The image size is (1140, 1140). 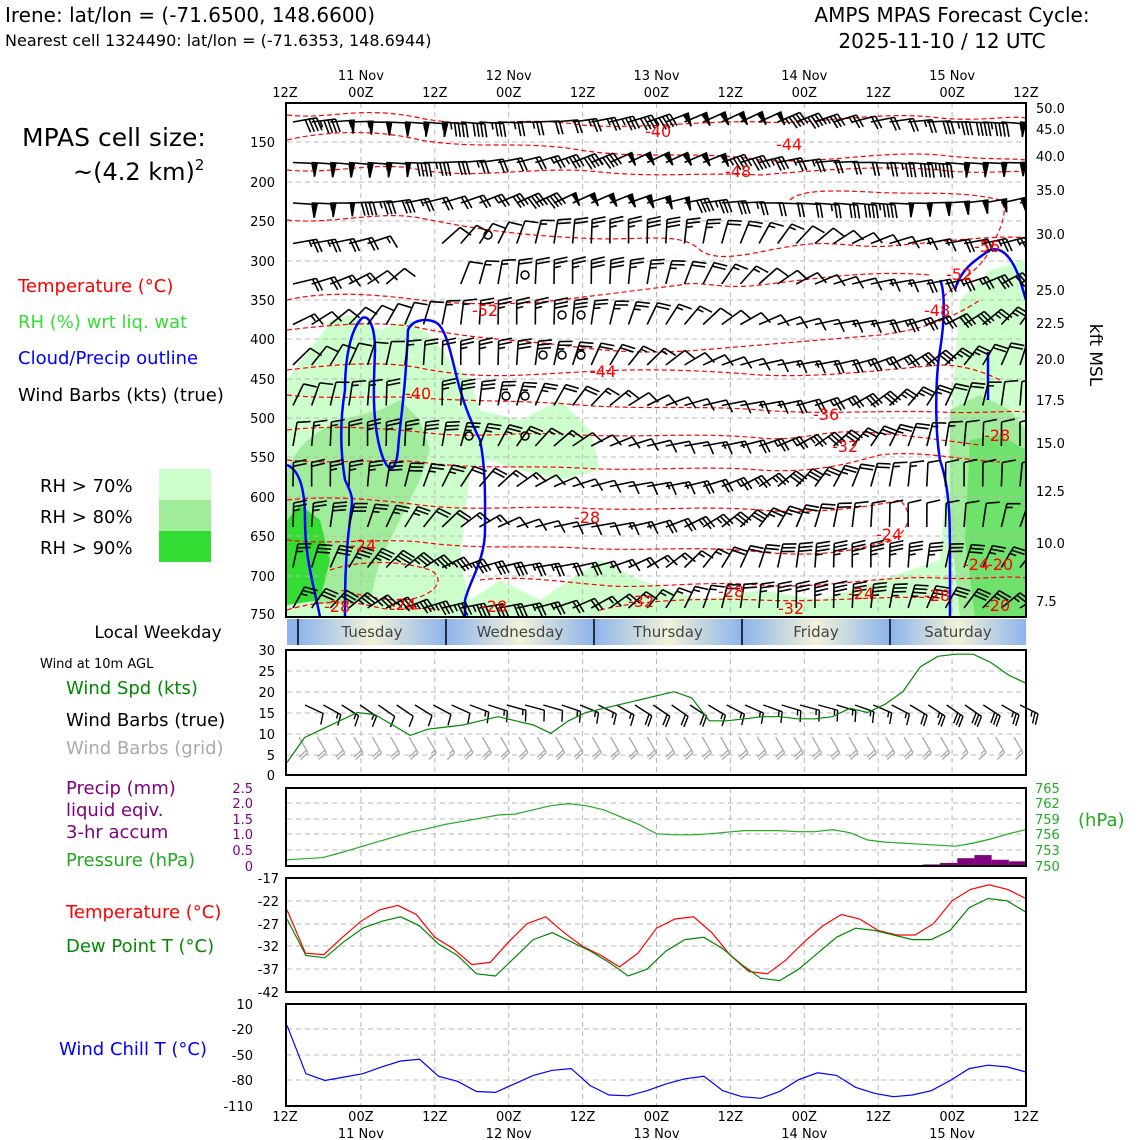 What do you see at coordinates (583, 93) in the screenshot?
I see `top-time-tick: 12Z` at bounding box center [583, 93].